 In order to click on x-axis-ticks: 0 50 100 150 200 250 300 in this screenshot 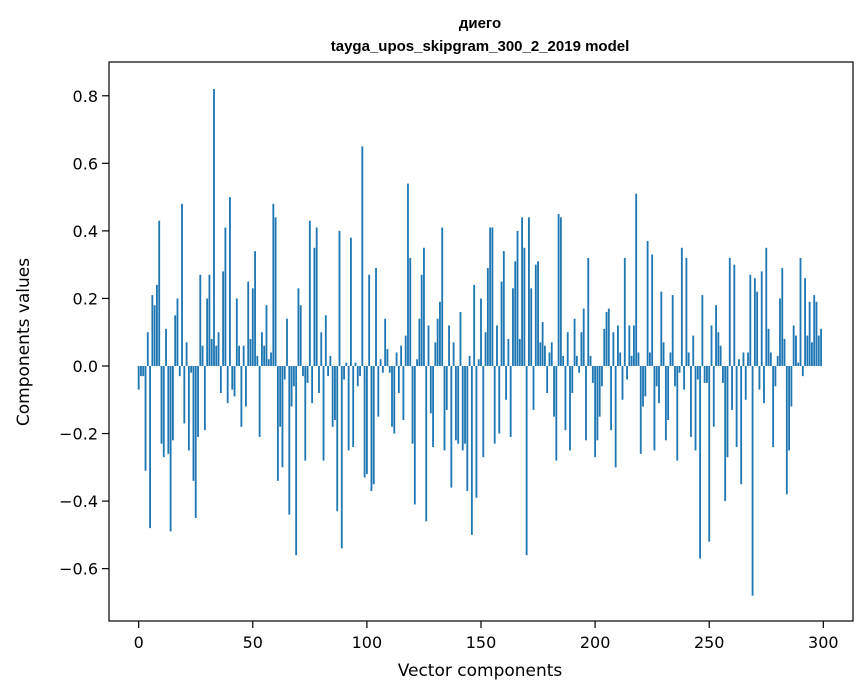, I will do `click(486, 636)`.